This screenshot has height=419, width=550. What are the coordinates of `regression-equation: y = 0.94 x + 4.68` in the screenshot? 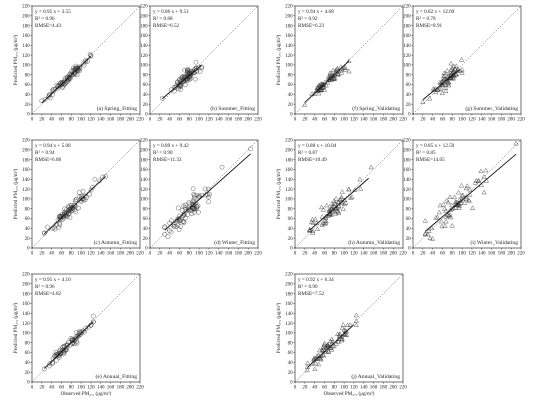 It's located at (316, 12).